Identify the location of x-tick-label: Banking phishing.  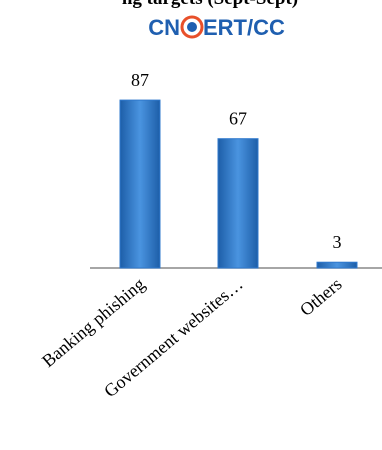
(93, 322).